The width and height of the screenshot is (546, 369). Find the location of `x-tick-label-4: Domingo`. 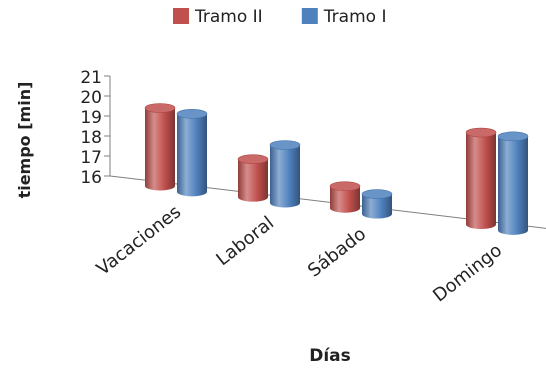

x-tick-label-4: Domingo is located at coordinates (467, 273).